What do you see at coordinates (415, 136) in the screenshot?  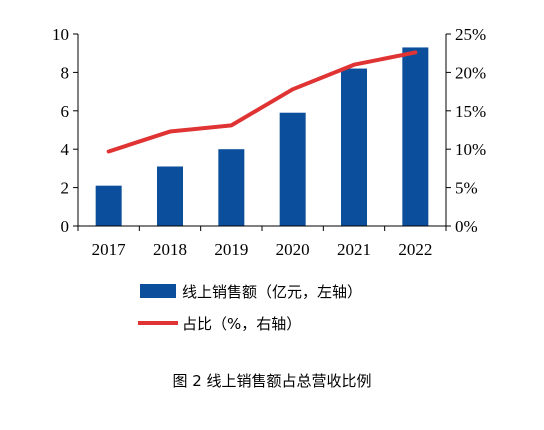 I see `bar-2022` at bounding box center [415, 136].